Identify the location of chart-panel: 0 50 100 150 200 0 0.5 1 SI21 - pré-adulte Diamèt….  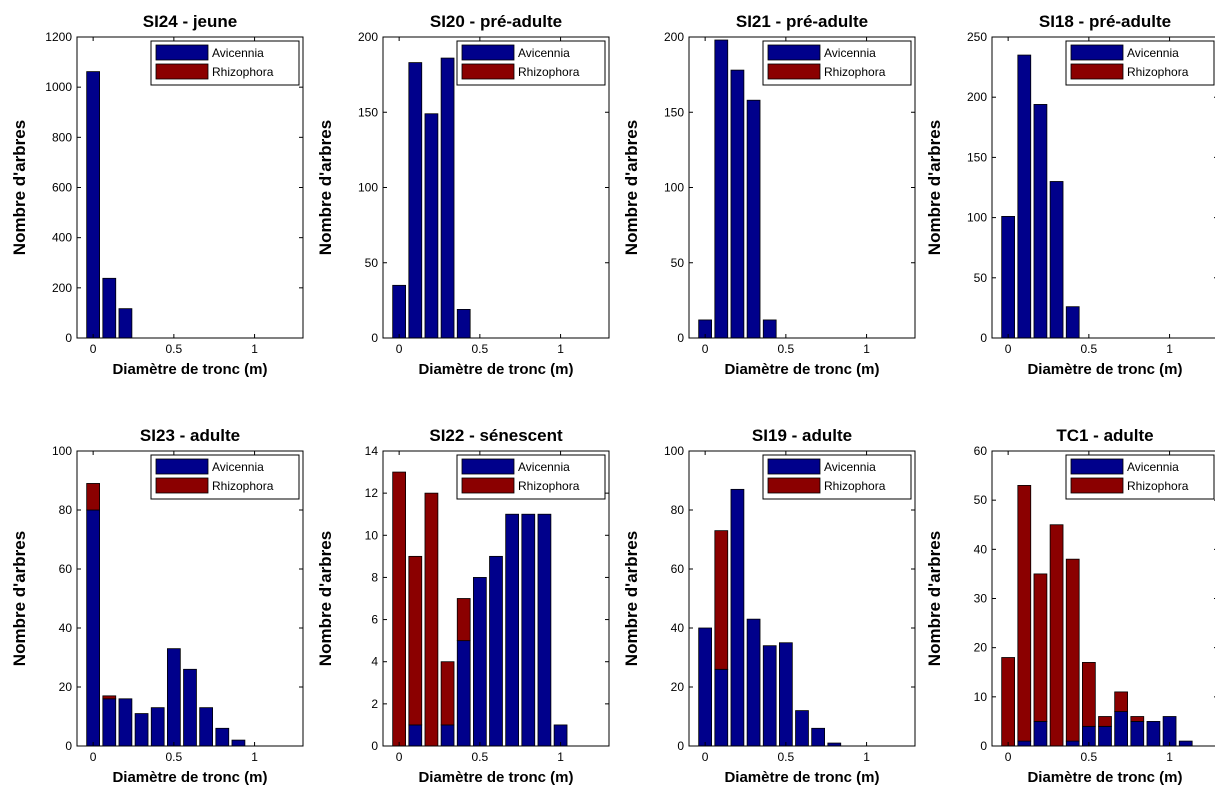
(769, 195).